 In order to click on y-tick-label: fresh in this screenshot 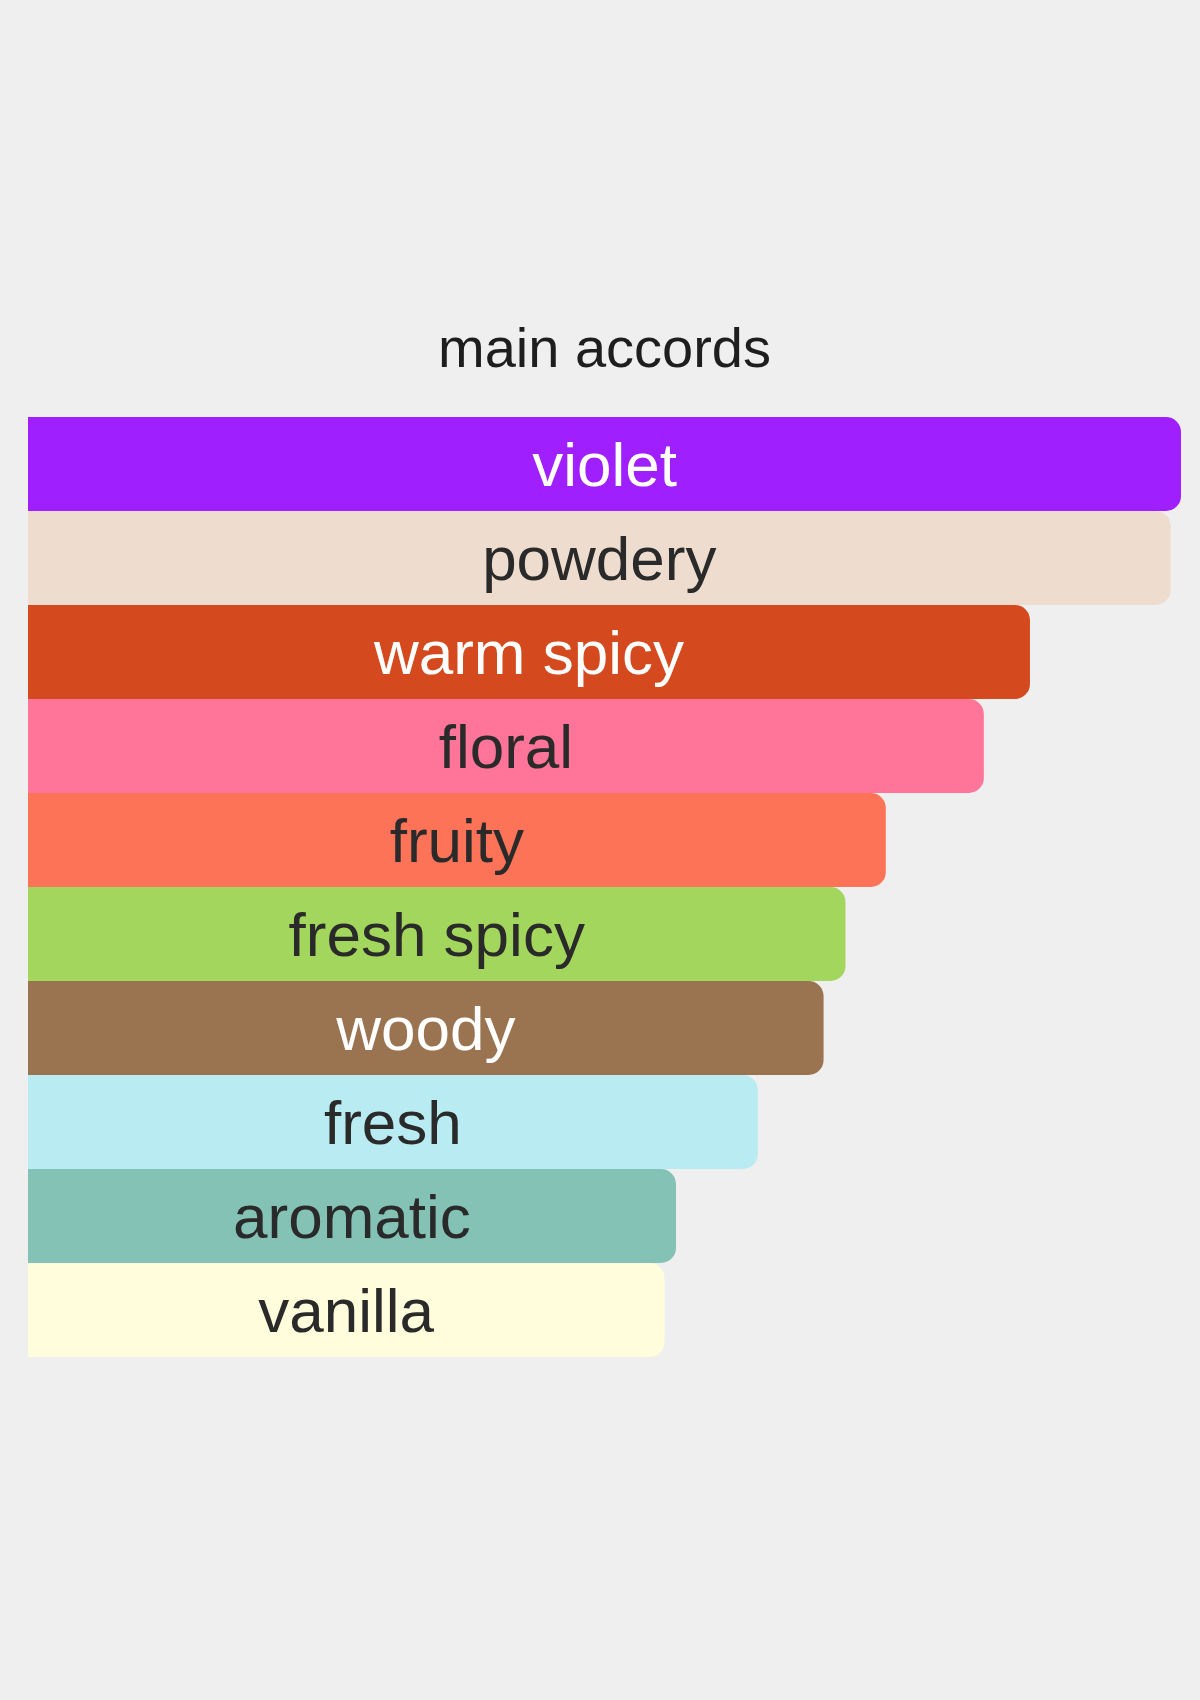, I will do `click(393, 1122)`.